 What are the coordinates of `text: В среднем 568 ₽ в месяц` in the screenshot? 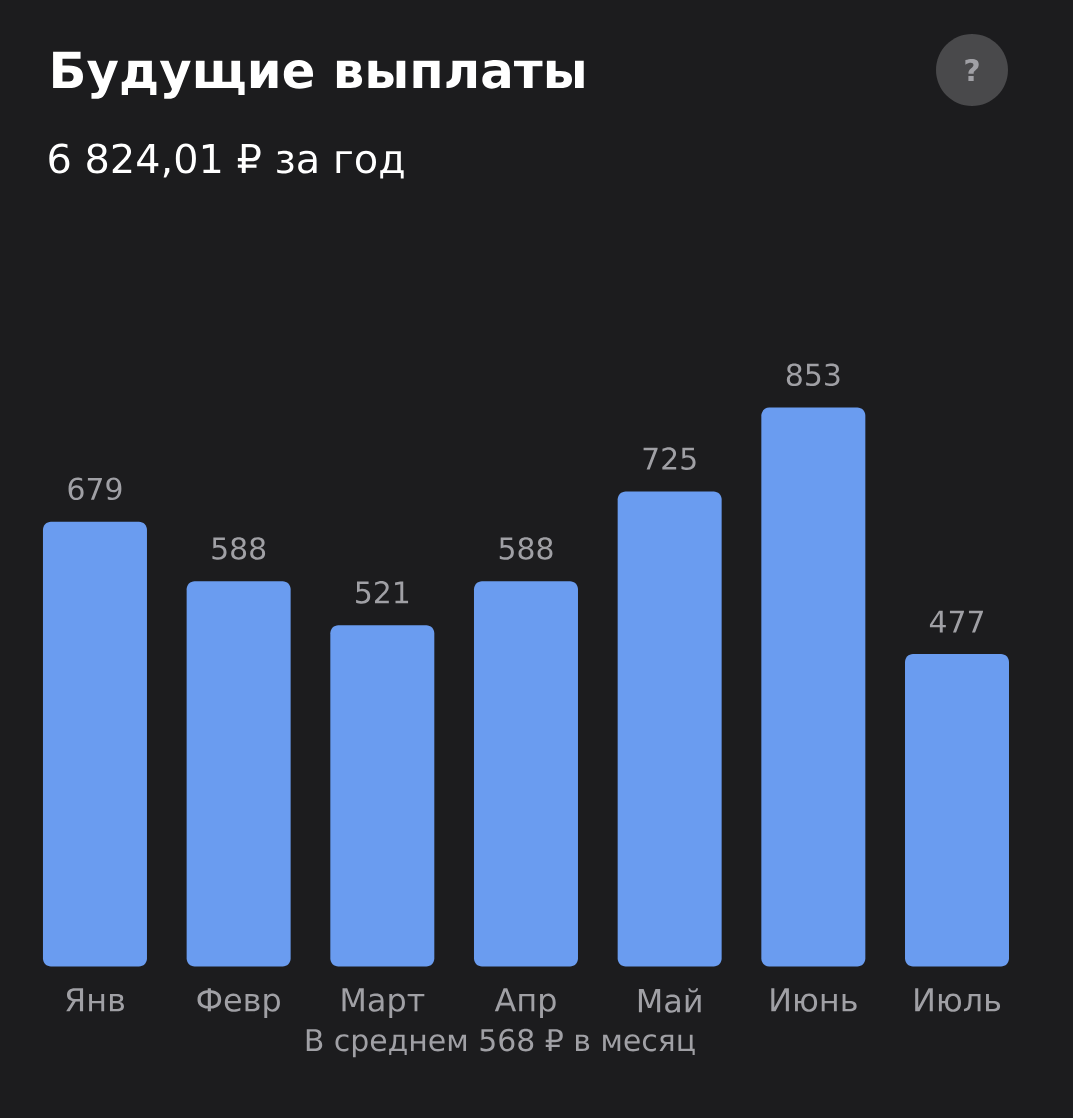 It's located at (500, 1043).